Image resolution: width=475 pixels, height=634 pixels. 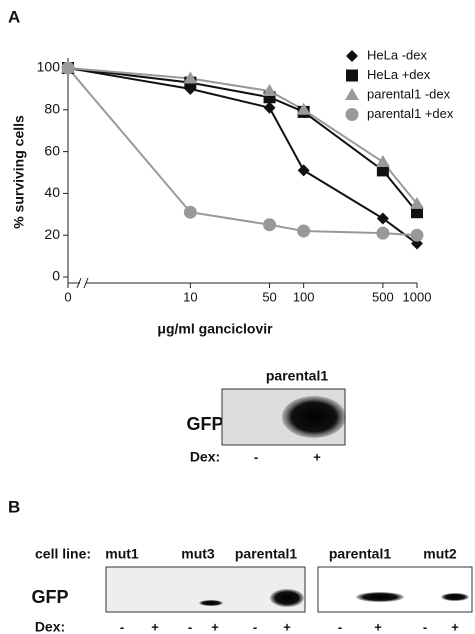 I want to click on legend-label: HeLa -dex, so click(x=397, y=54).